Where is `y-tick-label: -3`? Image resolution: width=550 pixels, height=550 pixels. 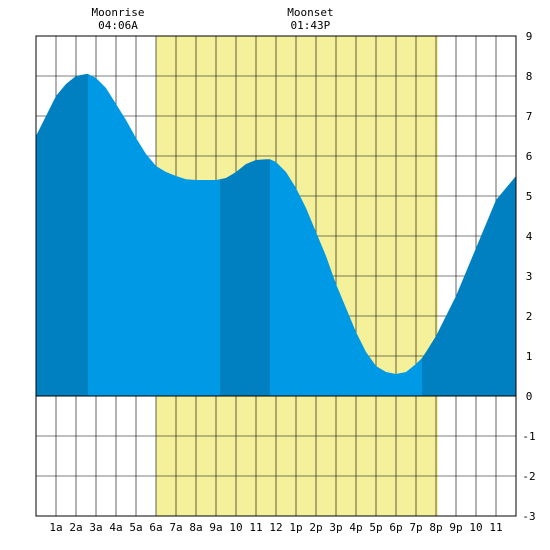
y-tick-label: -3 is located at coordinates (528, 516).